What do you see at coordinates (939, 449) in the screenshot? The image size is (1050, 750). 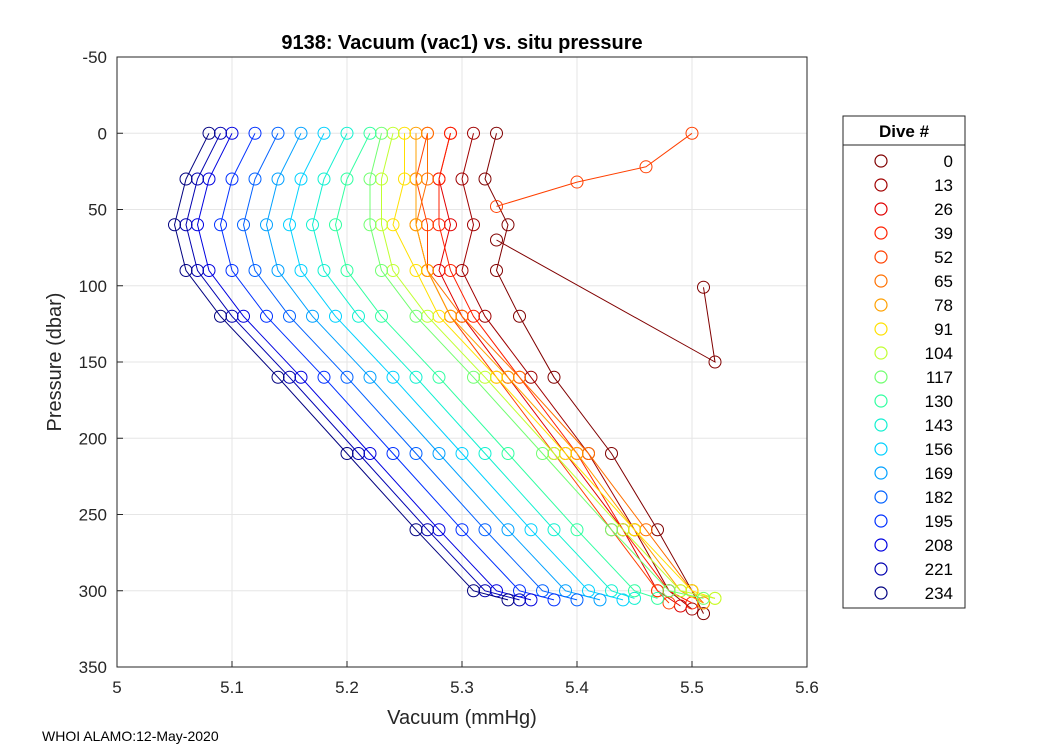 I see `legend-label: 156` at bounding box center [939, 449].